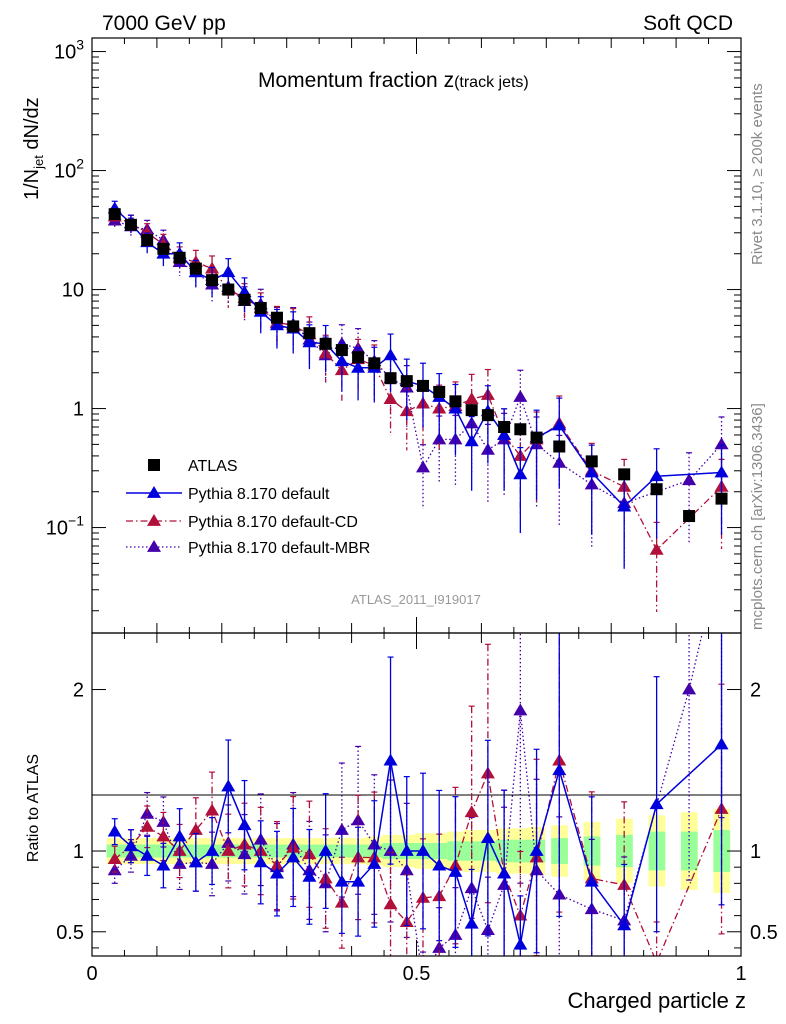 This screenshot has width=786, height=1024. I want to click on legend-entry-atlas: ATLAS, so click(193, 466).